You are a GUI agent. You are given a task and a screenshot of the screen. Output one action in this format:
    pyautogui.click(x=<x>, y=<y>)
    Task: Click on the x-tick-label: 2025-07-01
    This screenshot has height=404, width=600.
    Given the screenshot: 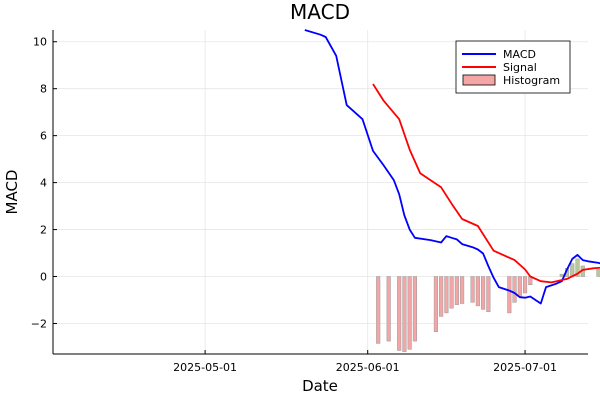 What is the action you would take?
    pyautogui.click(x=525, y=367)
    